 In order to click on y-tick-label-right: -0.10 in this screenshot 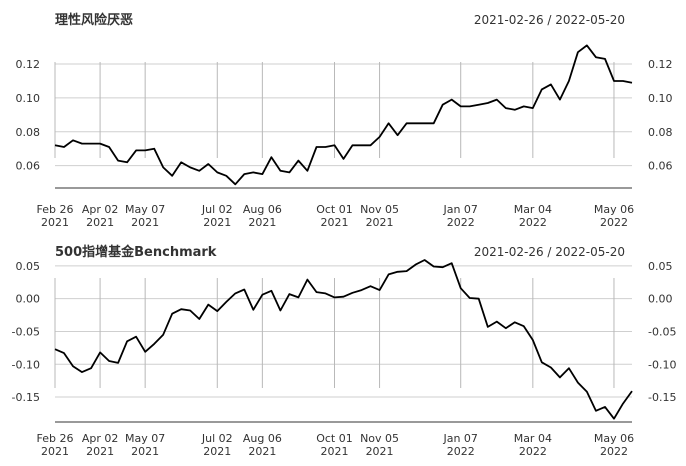, I will do `click(662, 364)`.